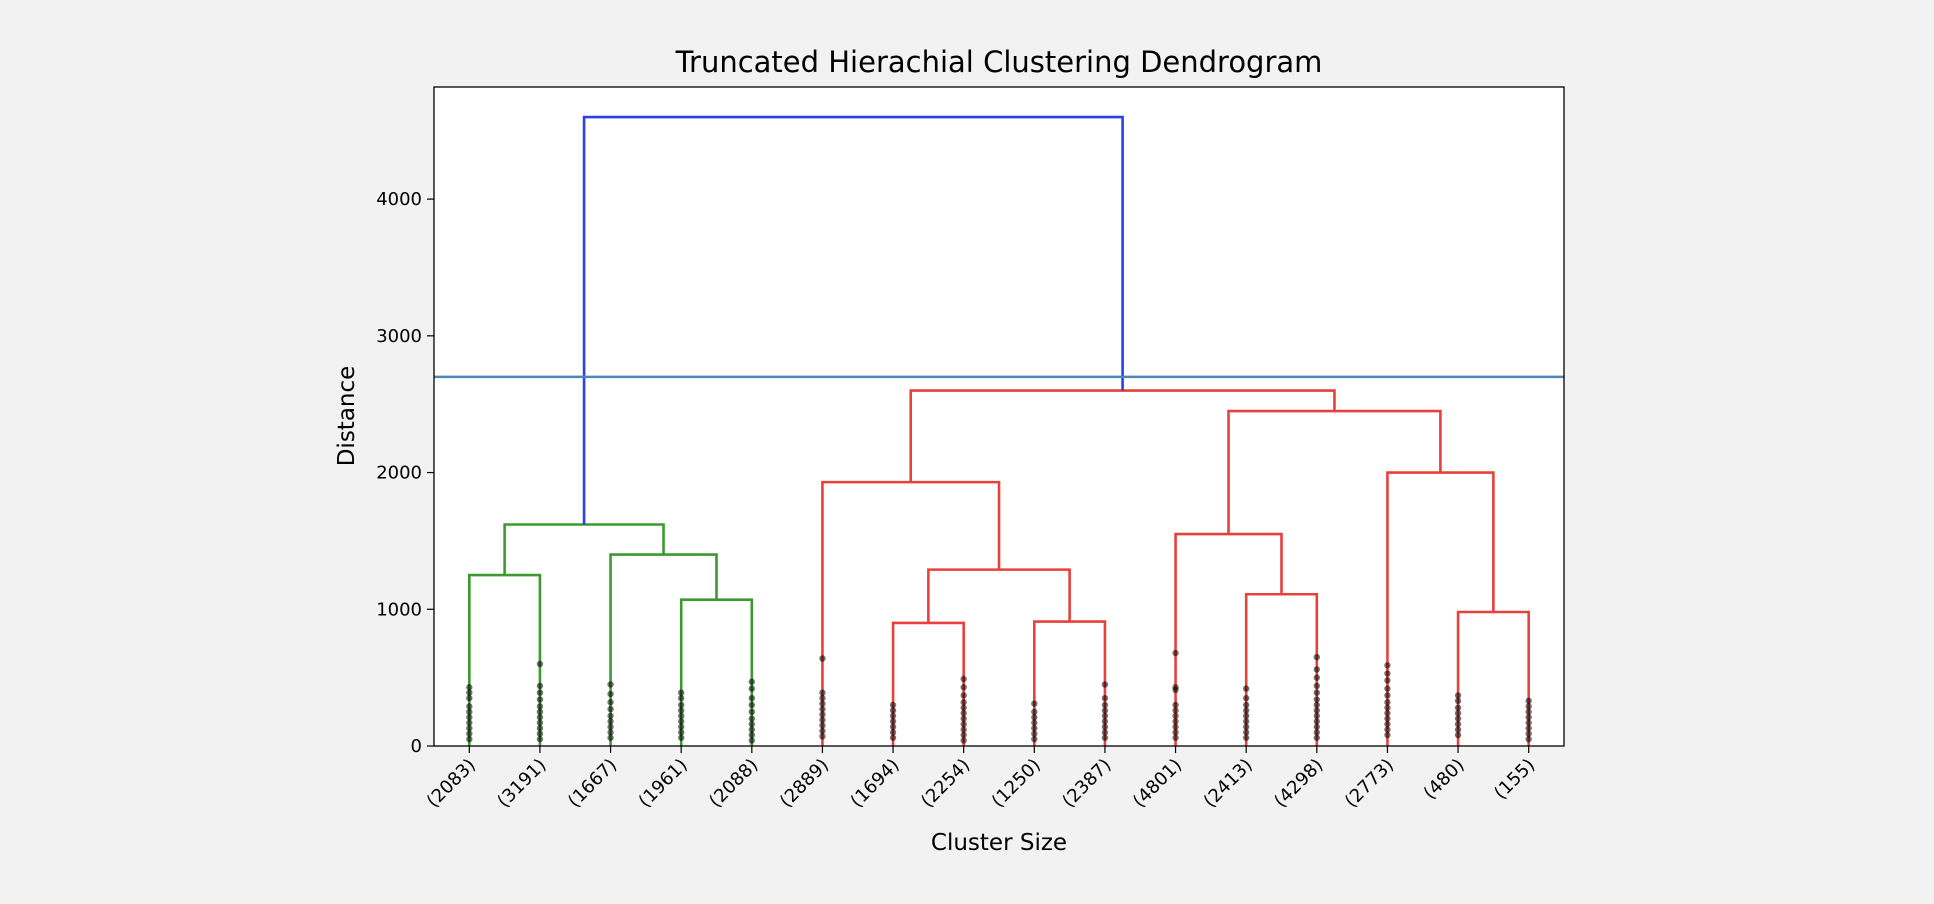  What do you see at coordinates (416, 746) in the screenshot?
I see `y-tick-label: 0` at bounding box center [416, 746].